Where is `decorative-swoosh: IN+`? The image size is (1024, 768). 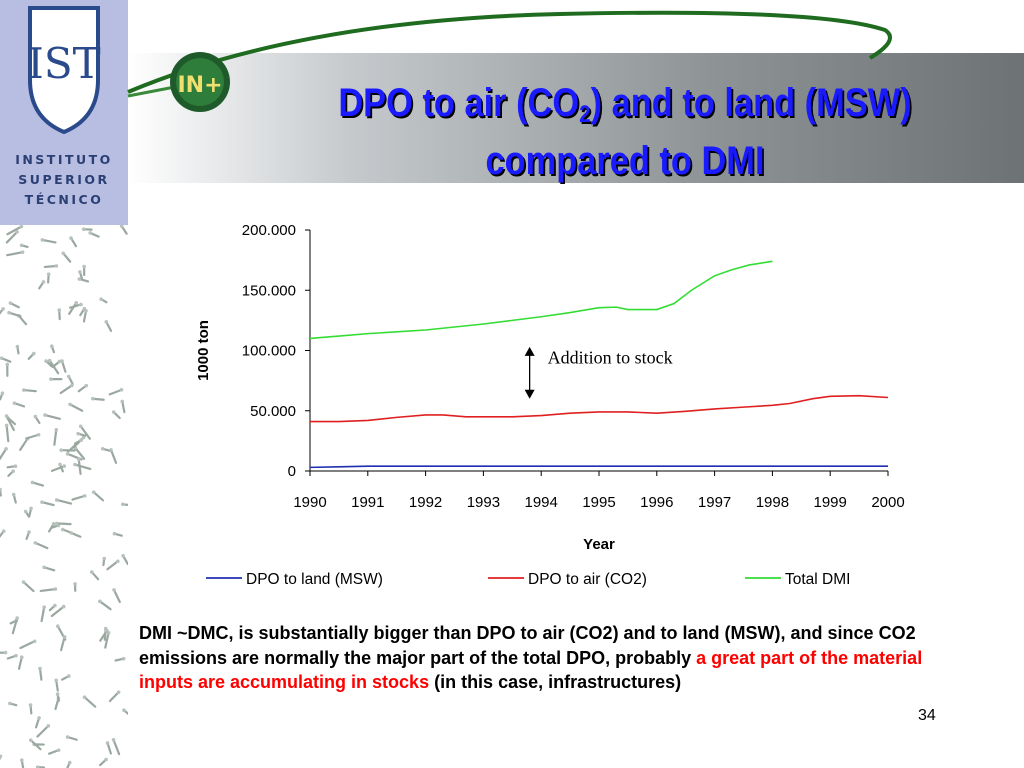 decorative-swoosh: IN+ is located at coordinates (509, 61).